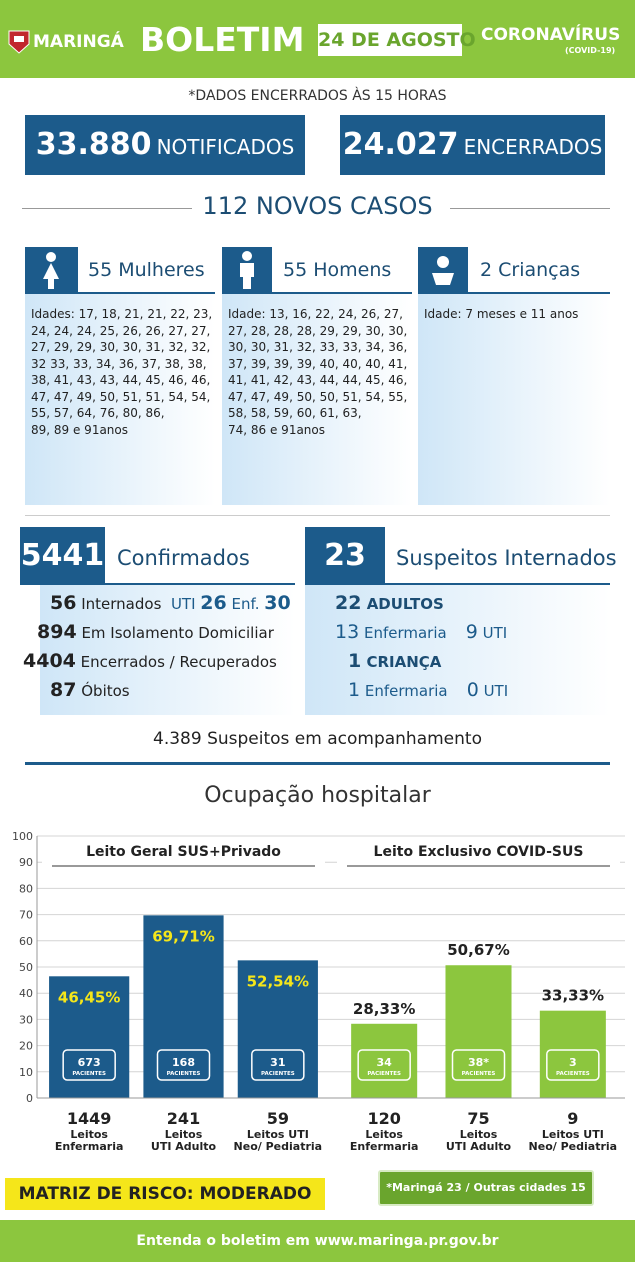  I want to click on logo, so click(19, 42).